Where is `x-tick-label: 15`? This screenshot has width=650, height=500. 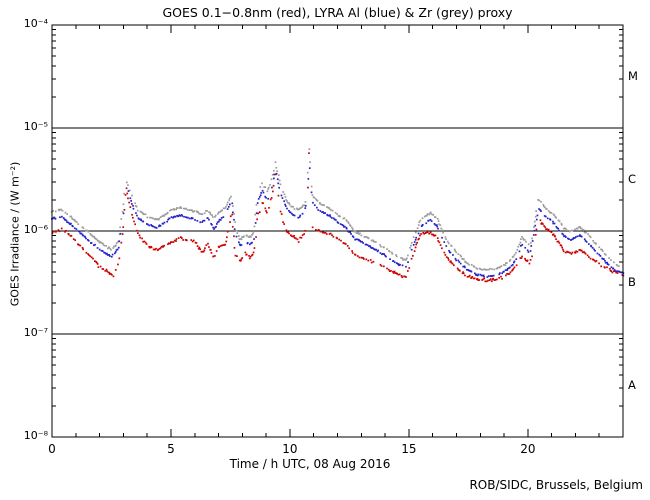 x-tick-label: 15 is located at coordinates (409, 449).